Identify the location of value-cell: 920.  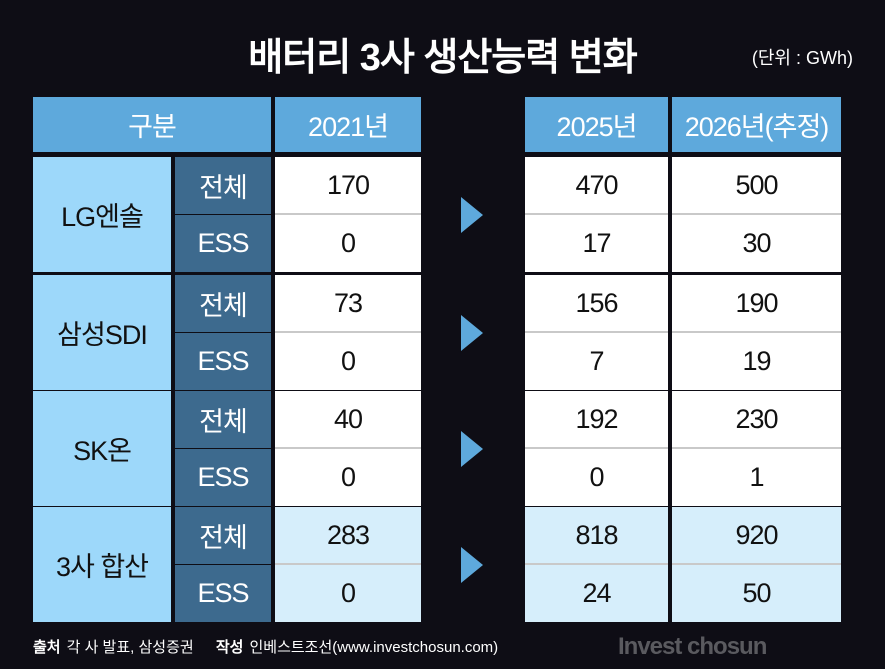
(756, 536).